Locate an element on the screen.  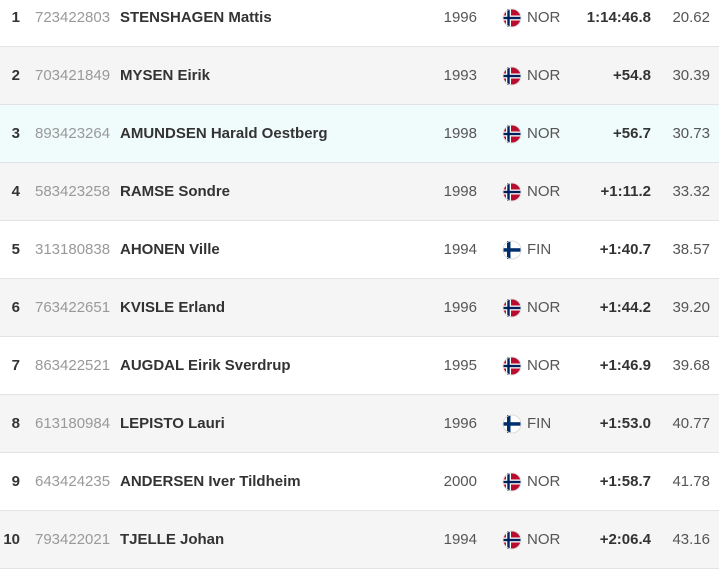
code: 763422651 is located at coordinates (73, 307).